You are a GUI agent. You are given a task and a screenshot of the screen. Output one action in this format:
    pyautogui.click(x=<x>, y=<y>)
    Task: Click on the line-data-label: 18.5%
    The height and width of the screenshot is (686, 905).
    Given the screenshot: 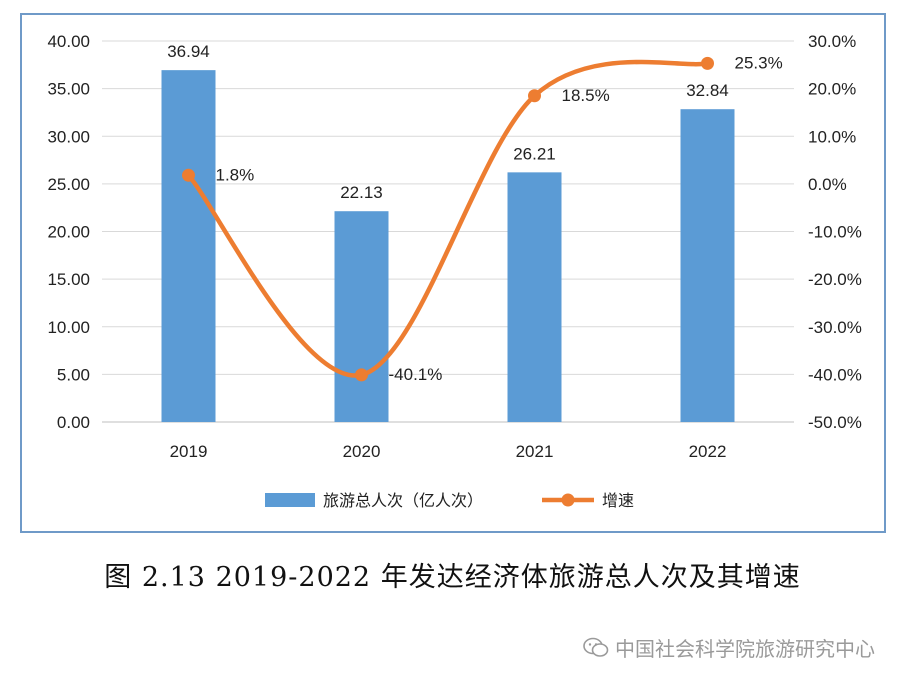 What is the action you would take?
    pyautogui.click(x=586, y=95)
    